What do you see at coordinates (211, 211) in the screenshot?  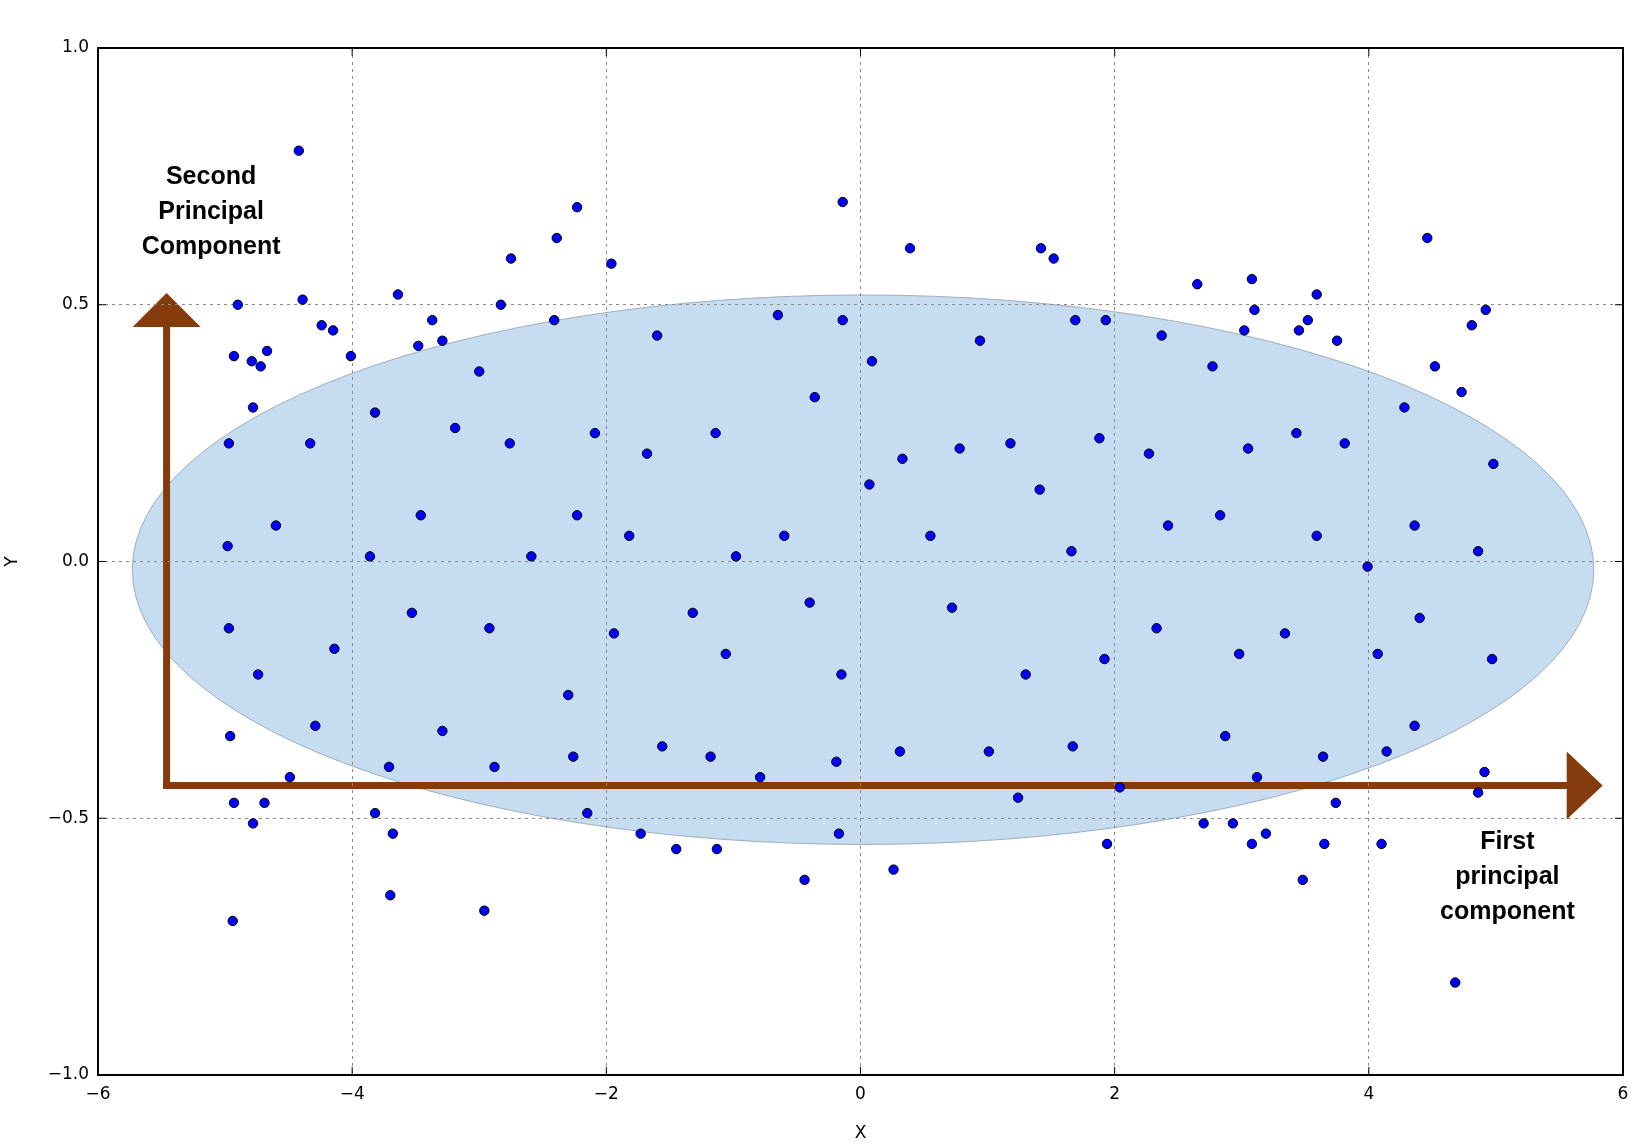 I see `annotation: Second Principal Component` at bounding box center [211, 211].